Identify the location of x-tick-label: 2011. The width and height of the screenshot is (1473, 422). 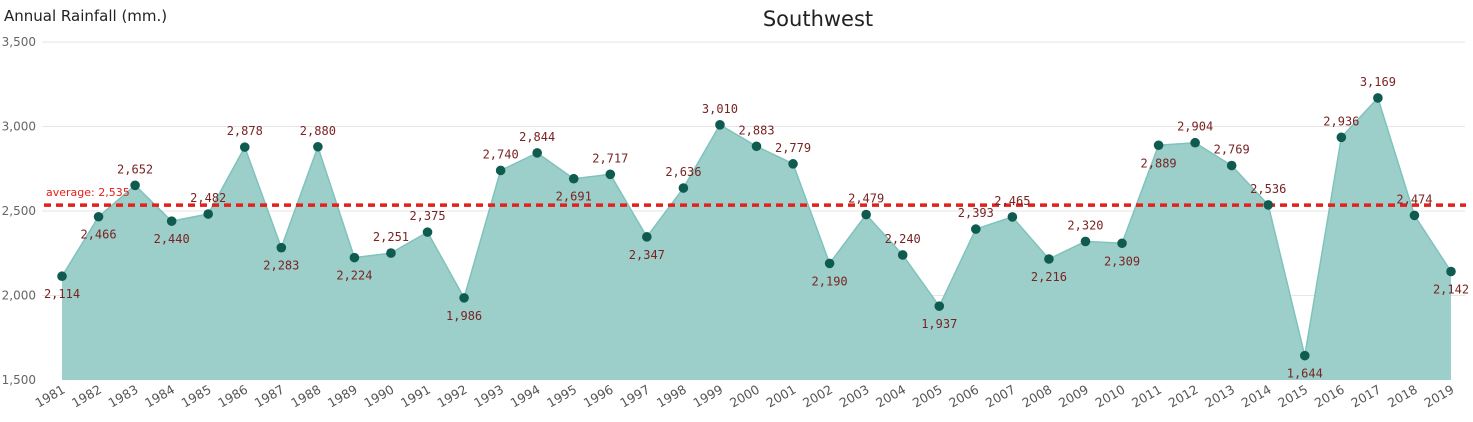
(1146, 396).